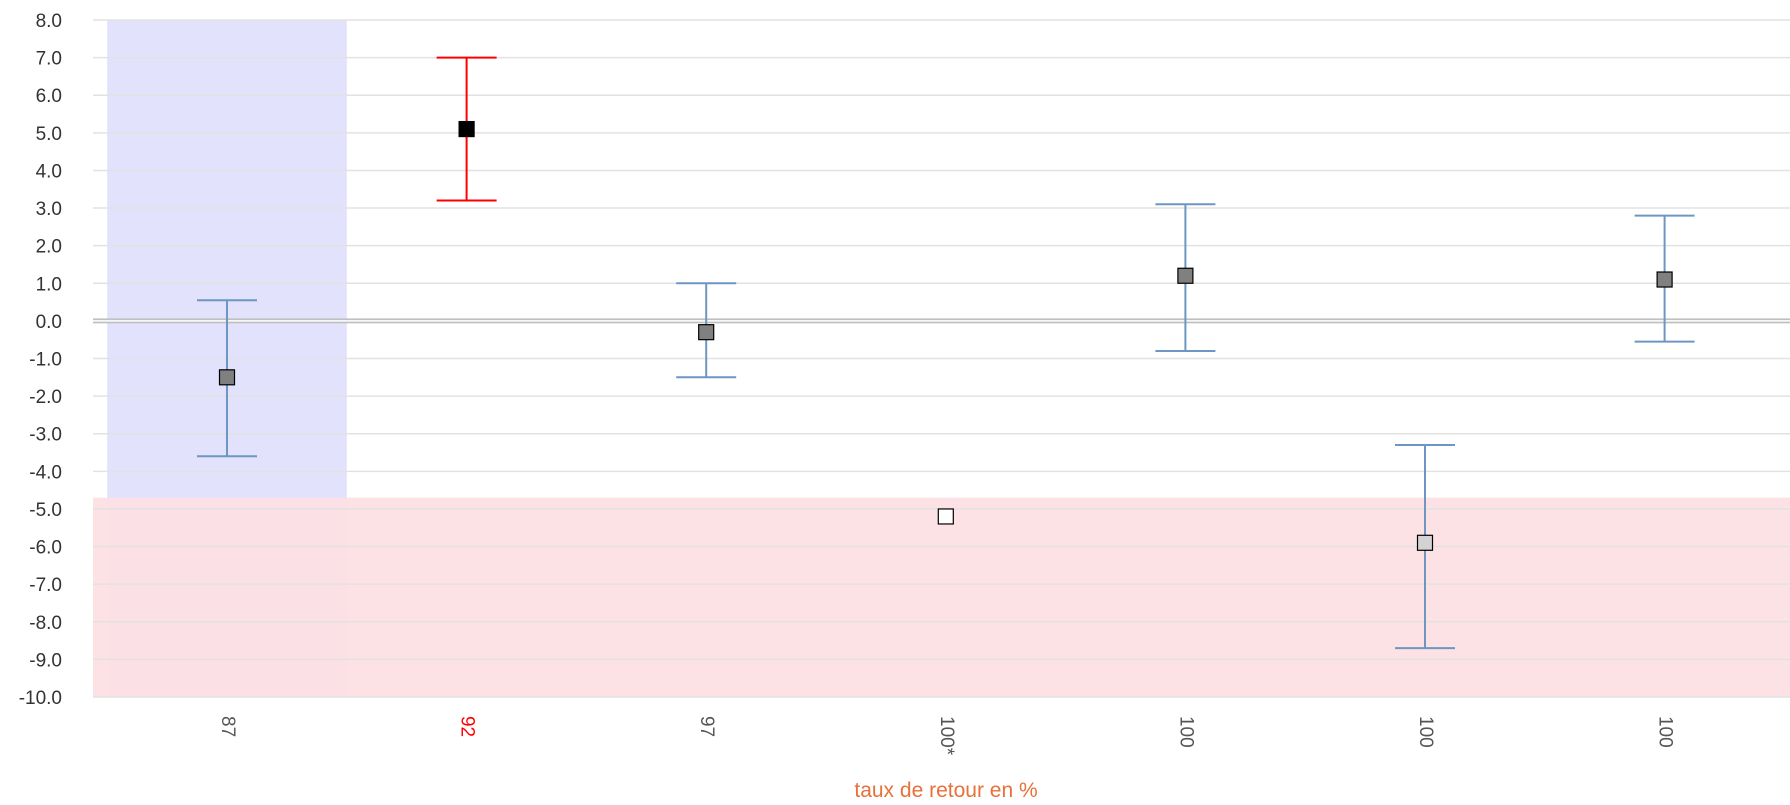 The image size is (1790, 805). Describe the element at coordinates (49, 134) in the screenshot. I see `y-tick-label: 5.0` at that location.